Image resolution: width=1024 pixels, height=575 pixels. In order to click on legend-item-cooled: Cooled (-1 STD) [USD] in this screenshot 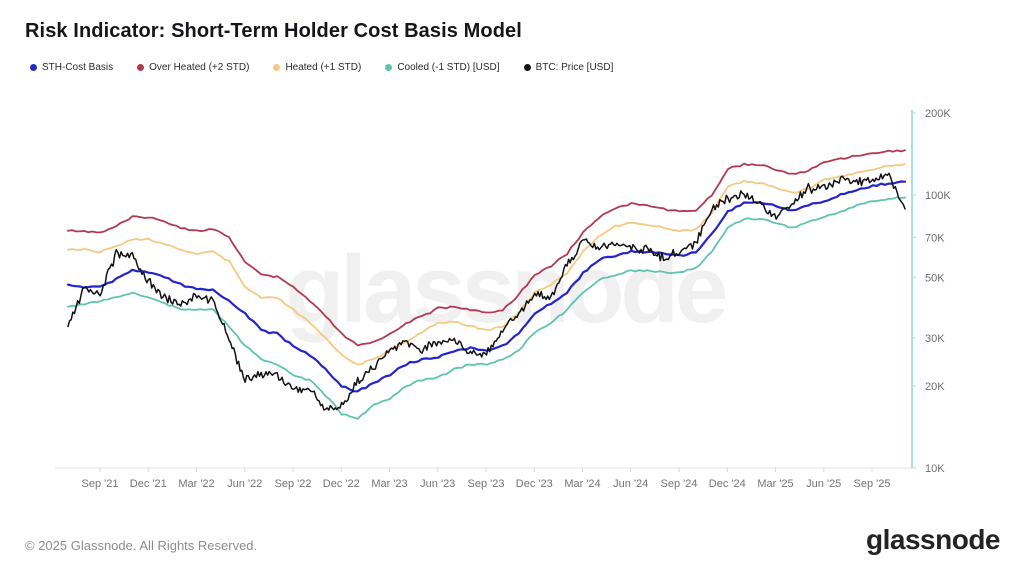, I will do `click(442, 67)`.